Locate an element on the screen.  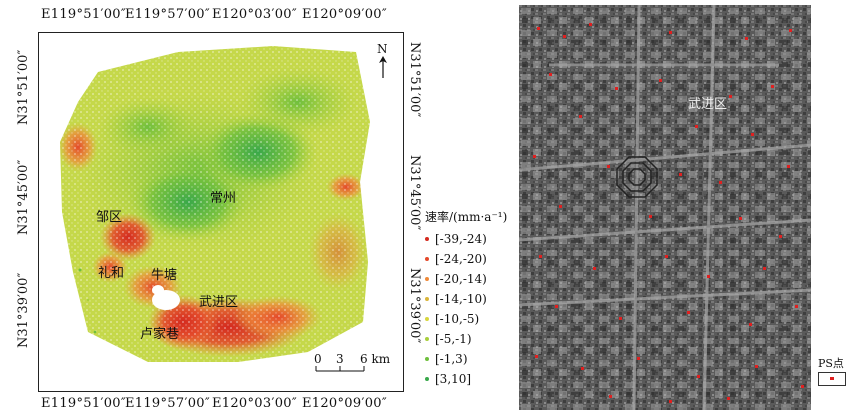
legend-item: [-20,-14) is located at coordinates (466, 279).